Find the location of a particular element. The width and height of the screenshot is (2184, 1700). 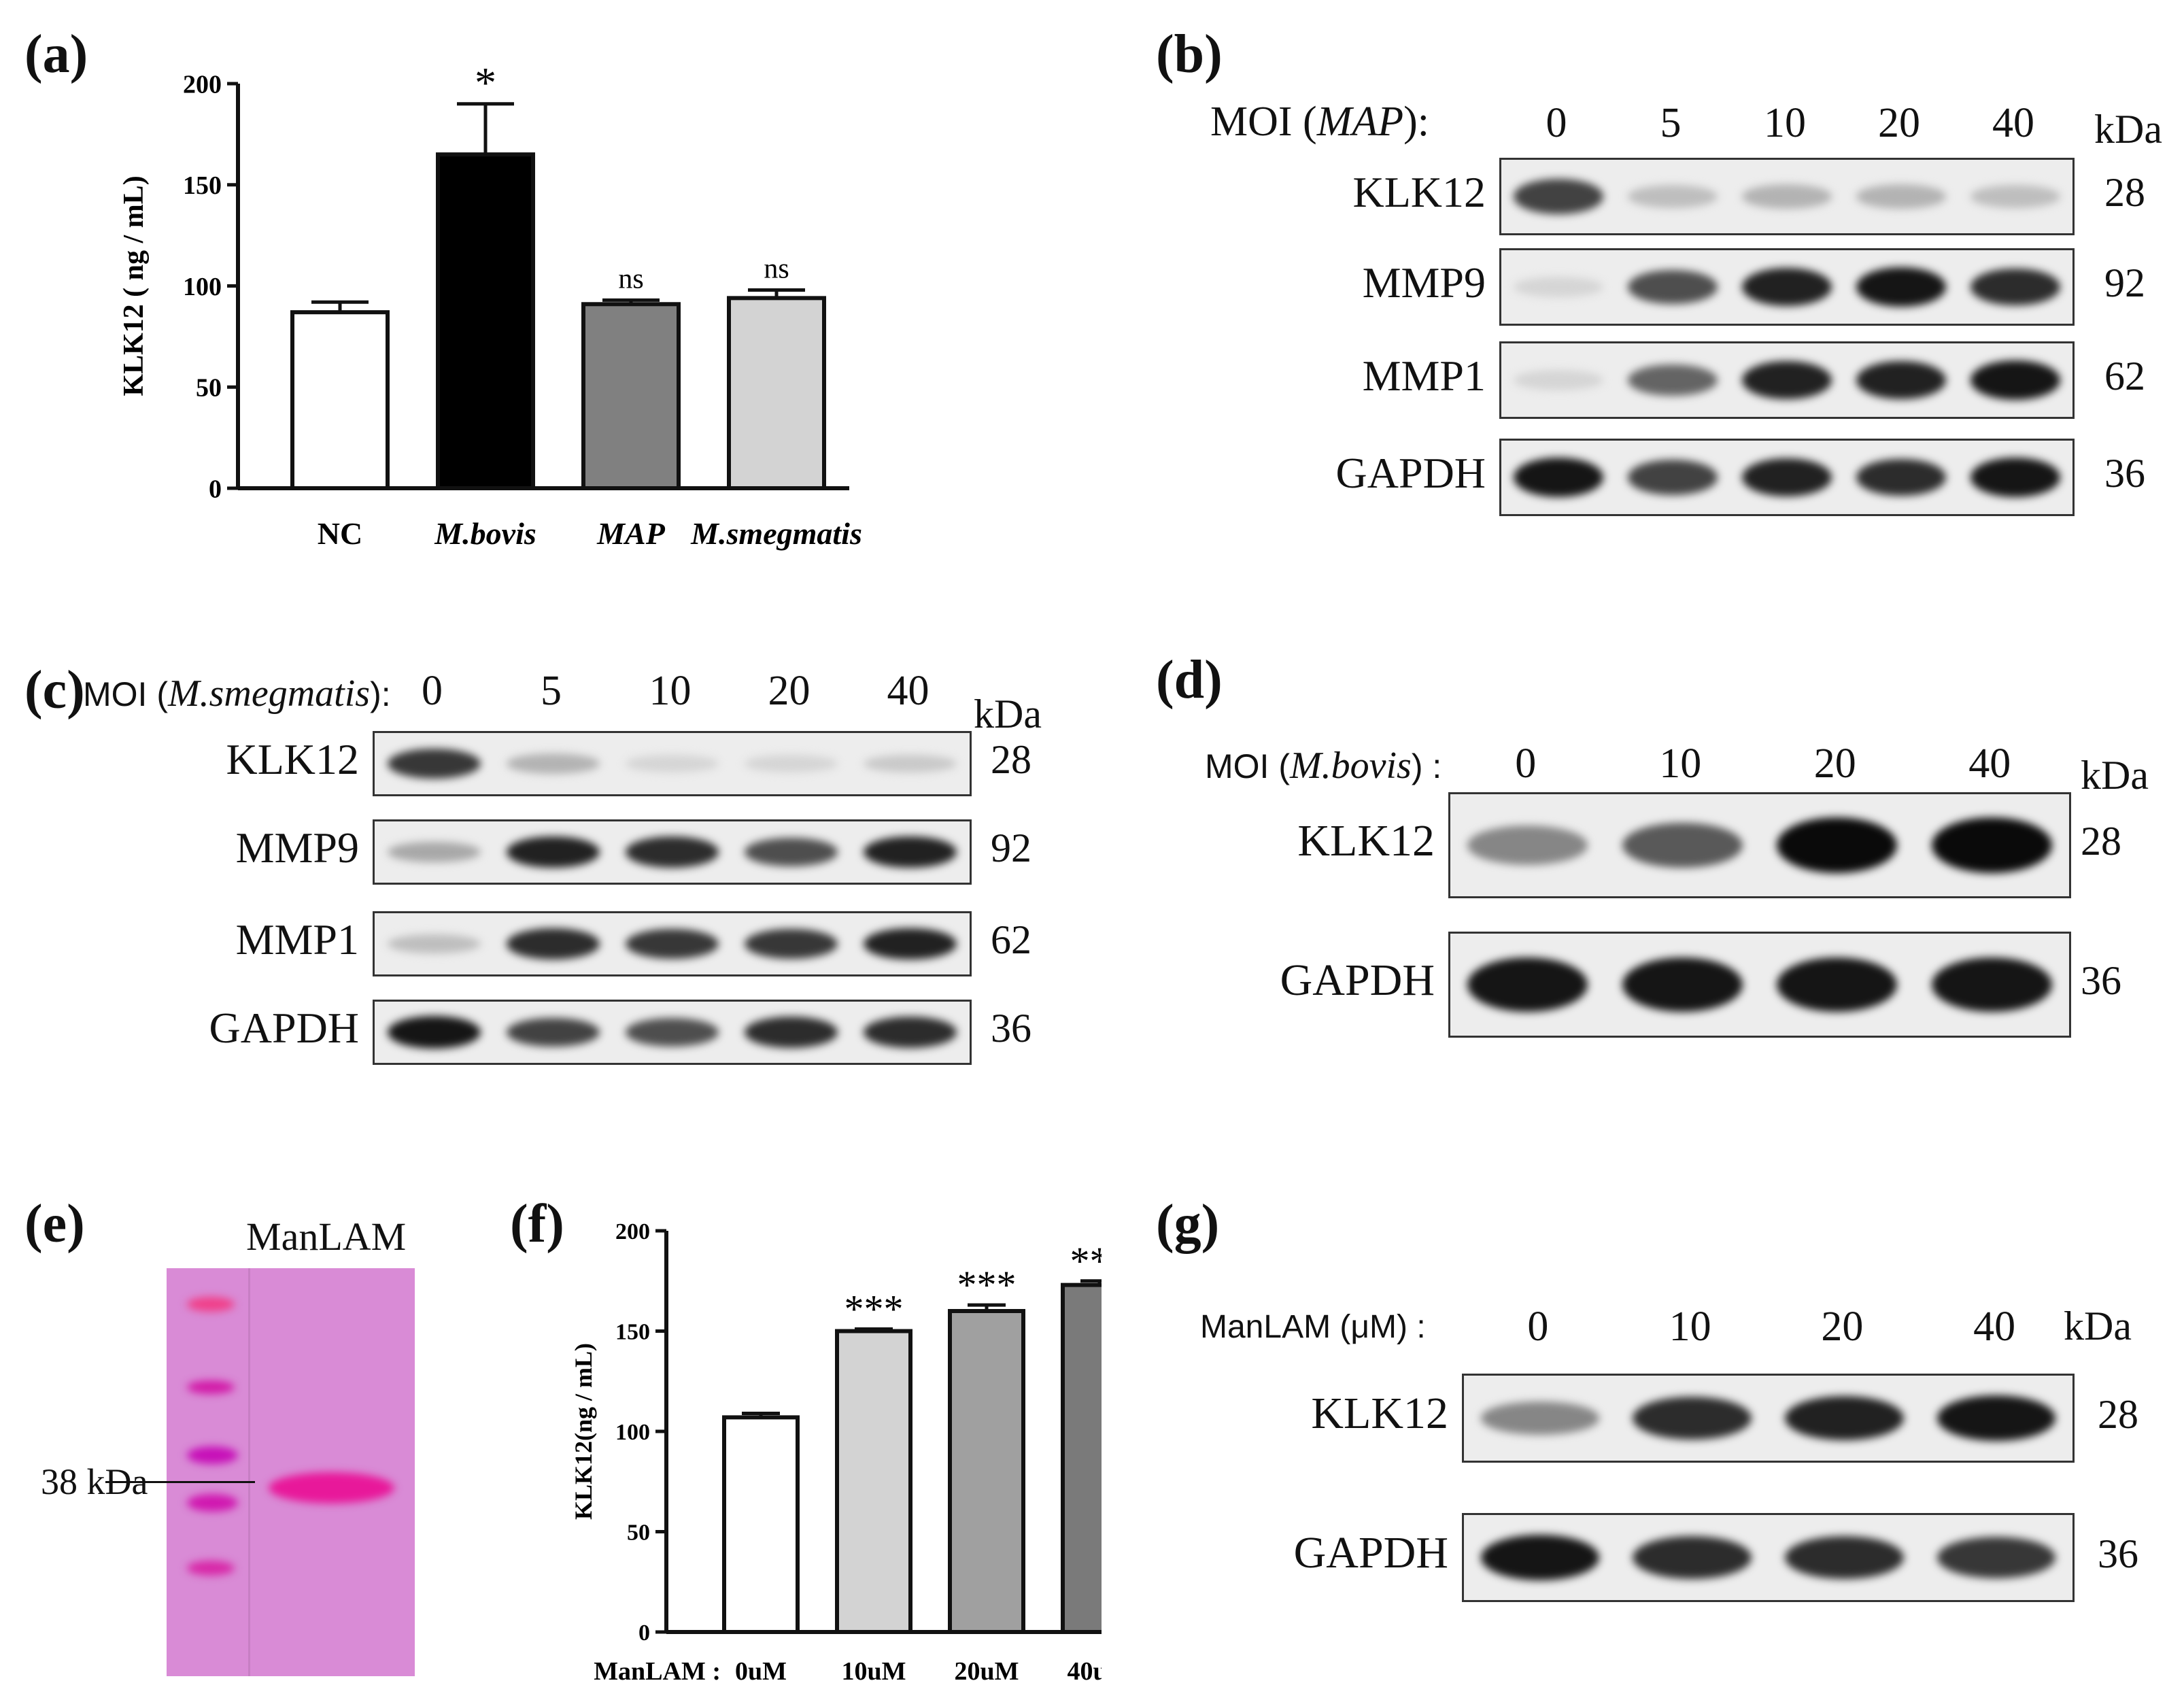

panel-c-blot-strip-mmp9 is located at coordinates (673, 852).